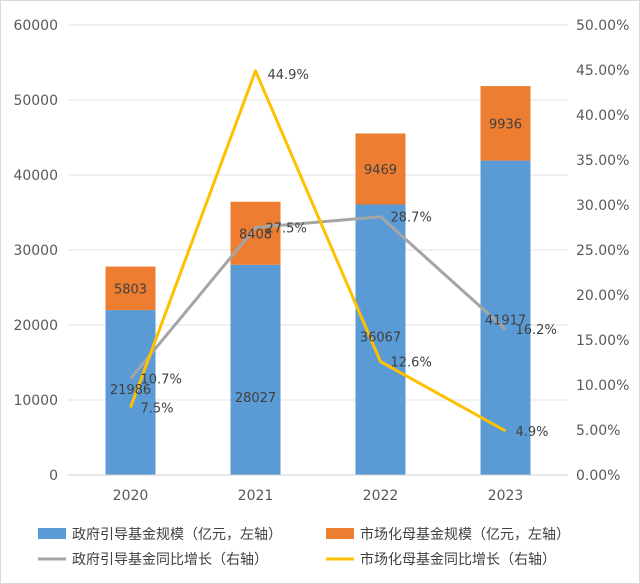 The image size is (640, 584). What do you see at coordinates (458, 559) in the screenshot?
I see `legend-label-market-growth: 市场化母基金同比增长（右轴）` at bounding box center [458, 559].